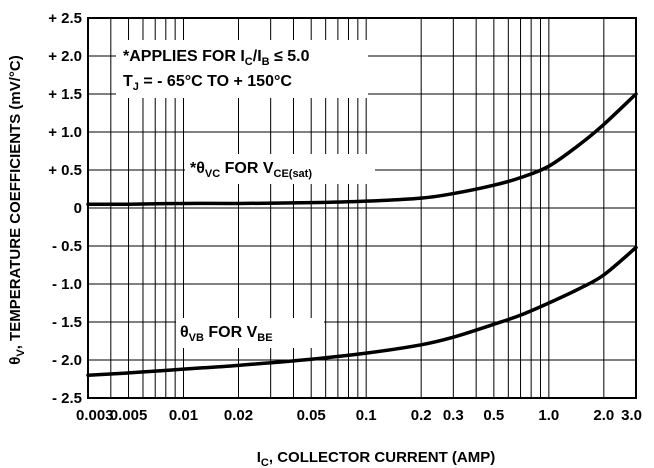  What do you see at coordinates (207, 83) in the screenshot?
I see `annotation-applies-line2: TJ = - 65°C TO + 150°C` at bounding box center [207, 83].